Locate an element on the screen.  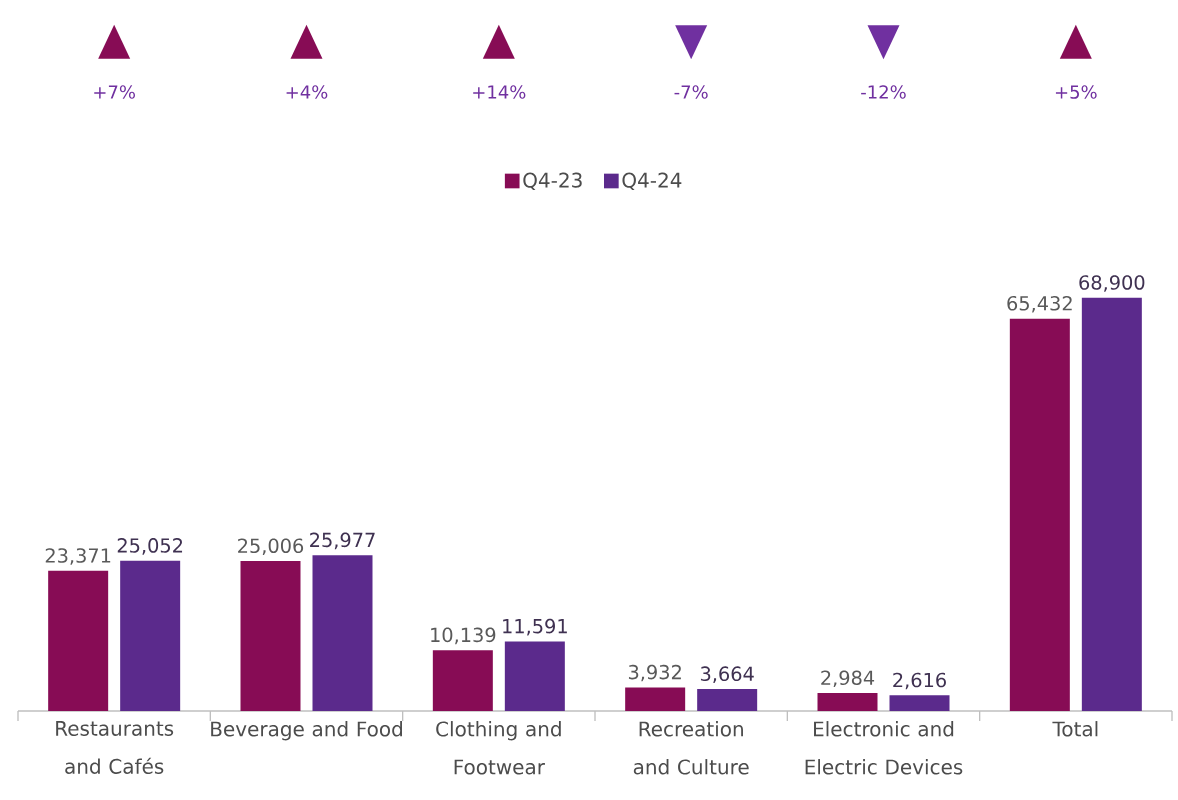
x-tick-label: Electronic and Electric Devices is located at coordinates (884, 748).